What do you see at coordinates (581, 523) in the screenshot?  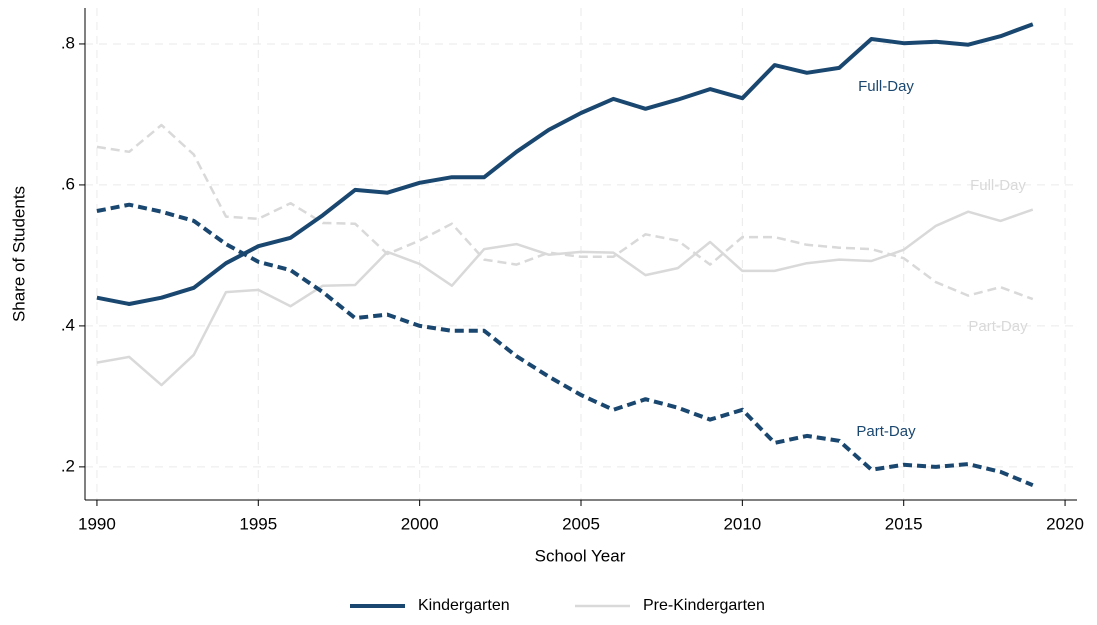 I see `x-tick-label: 2005` at bounding box center [581, 523].